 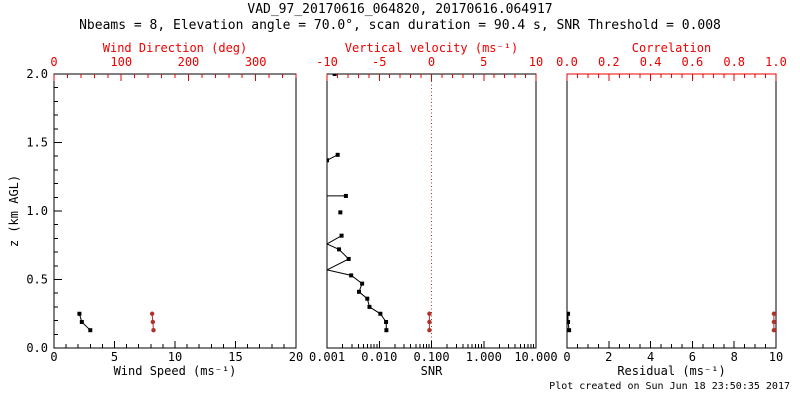 I want to click on tick-label: 15, so click(x=235, y=357).